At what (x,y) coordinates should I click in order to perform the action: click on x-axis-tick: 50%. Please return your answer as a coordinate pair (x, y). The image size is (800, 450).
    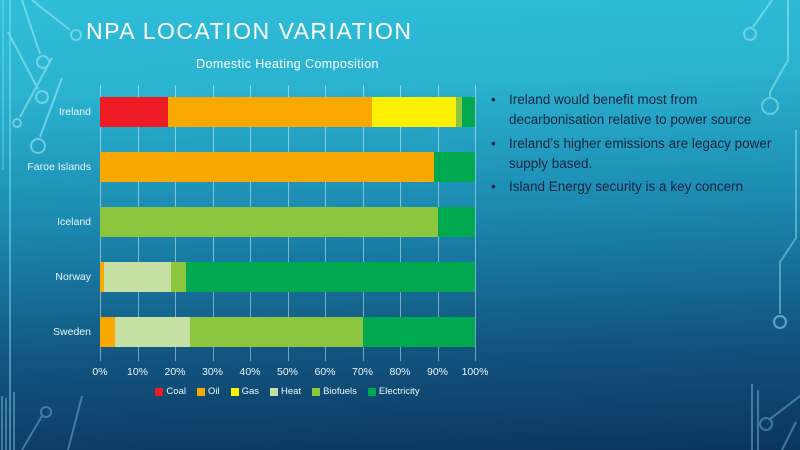
    Looking at the image, I should click on (287, 372).